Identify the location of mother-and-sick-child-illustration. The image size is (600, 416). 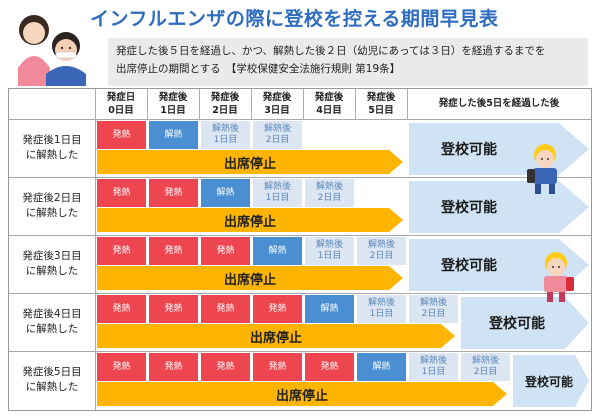
(52, 50).